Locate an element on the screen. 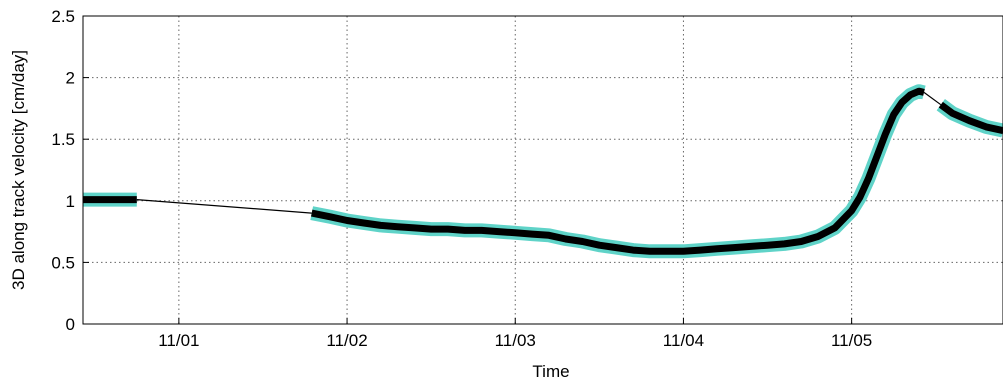 This screenshot has width=1003, height=384. x-tick-label: 11/04 is located at coordinates (683, 340).